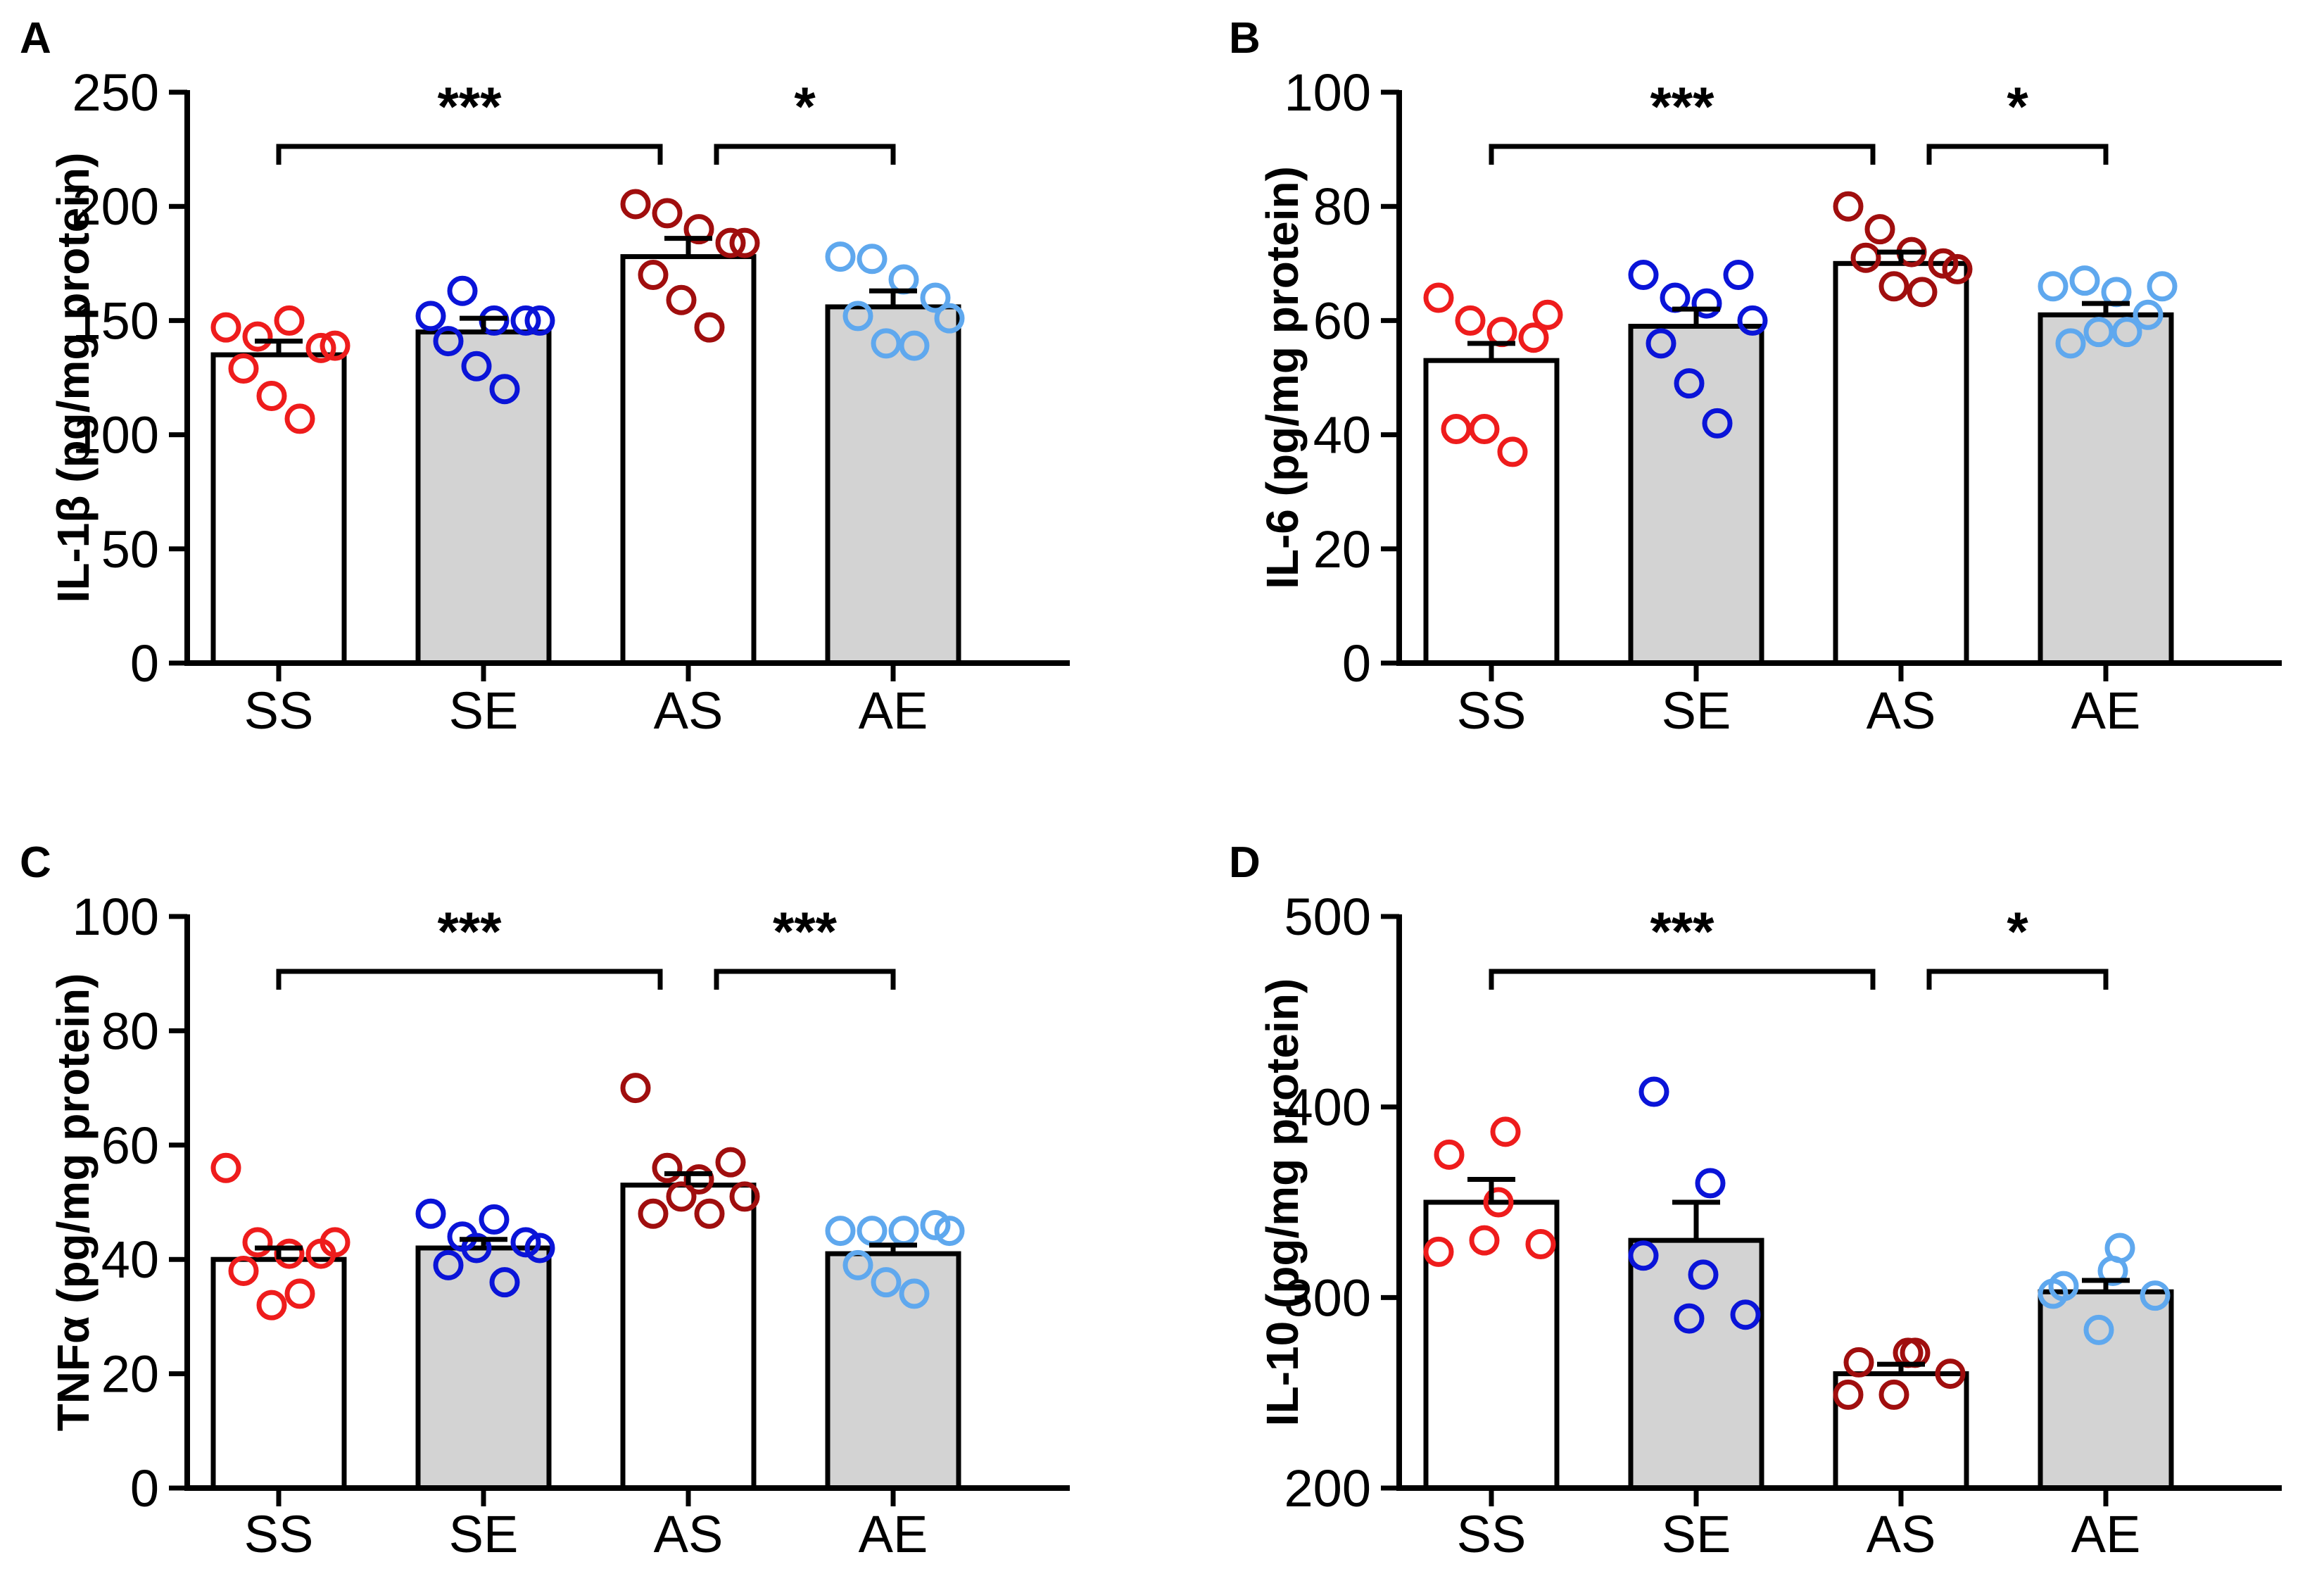 This screenshot has width=2324, height=1588. Describe the element at coordinates (116, 92) in the screenshot. I see `y-tick-label: 250` at that location.